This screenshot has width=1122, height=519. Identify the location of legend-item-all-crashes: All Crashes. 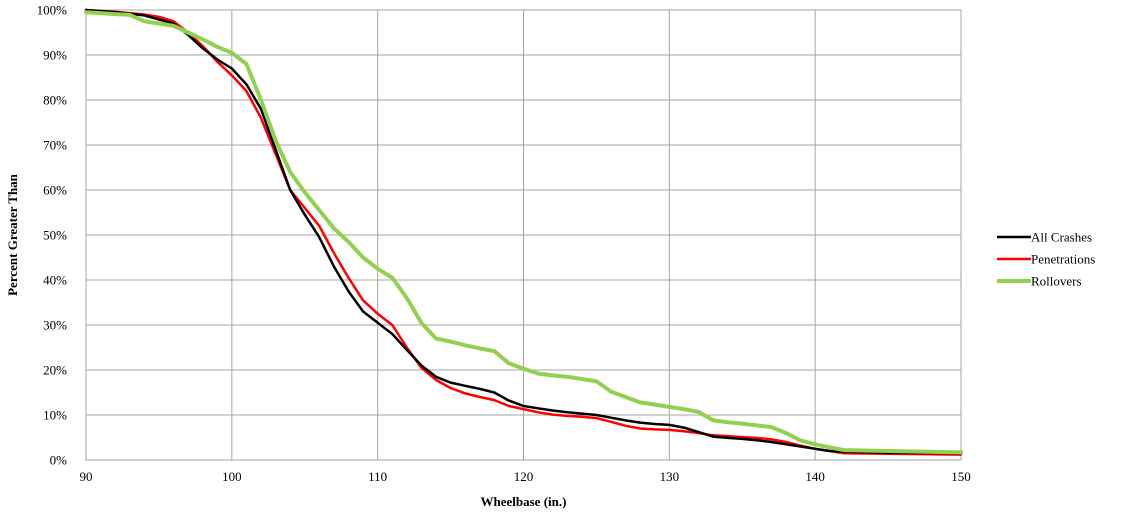
(1044, 237).